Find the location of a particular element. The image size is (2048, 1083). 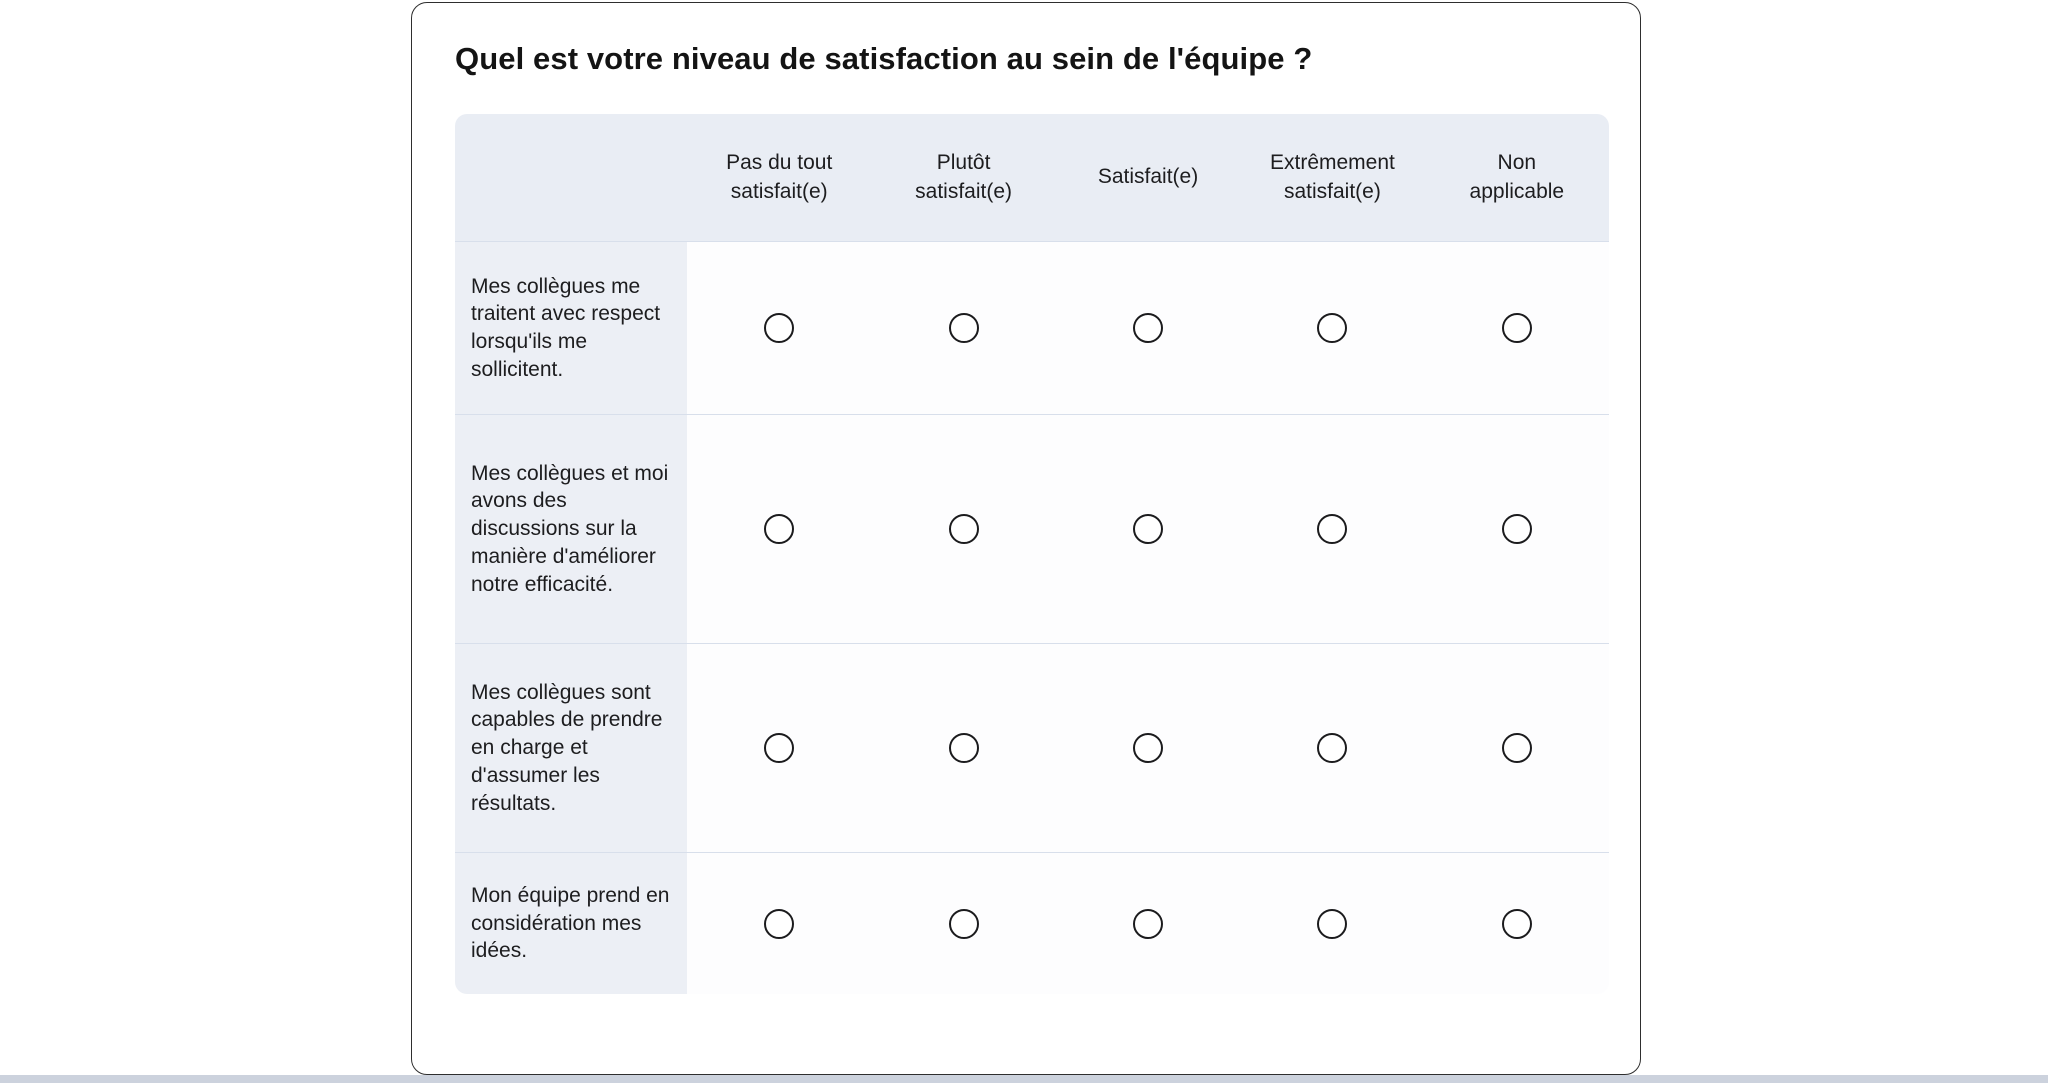

bottom-edge-bar is located at coordinates (1024, 1079).